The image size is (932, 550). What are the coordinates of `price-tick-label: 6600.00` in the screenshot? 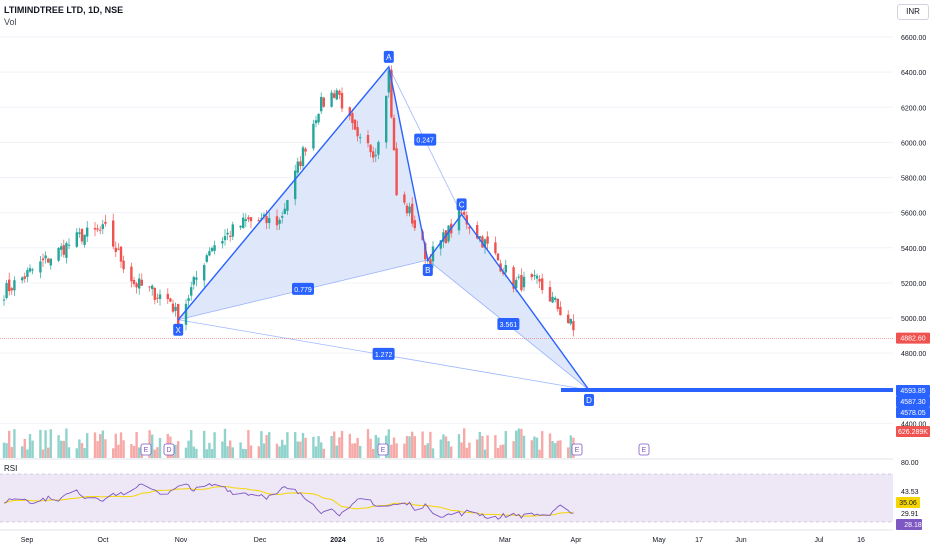 It's located at (913, 38).